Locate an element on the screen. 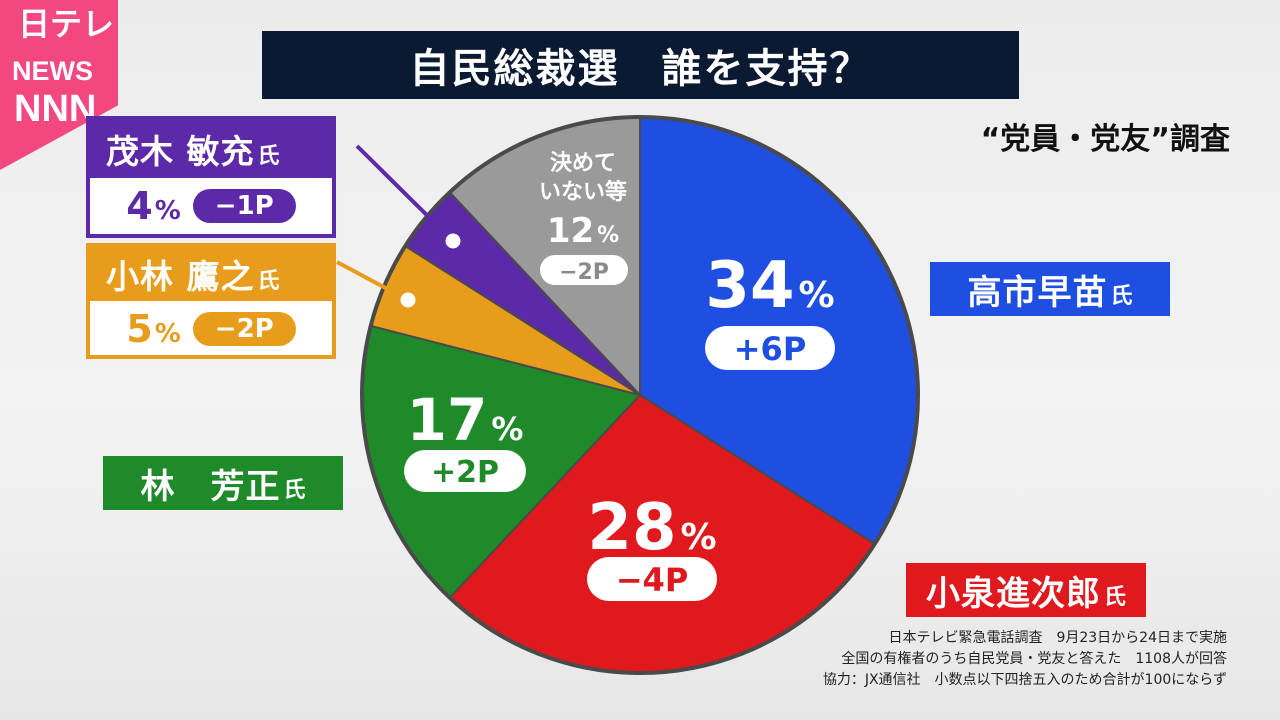  logo-news: NEWS is located at coordinates (52, 71).